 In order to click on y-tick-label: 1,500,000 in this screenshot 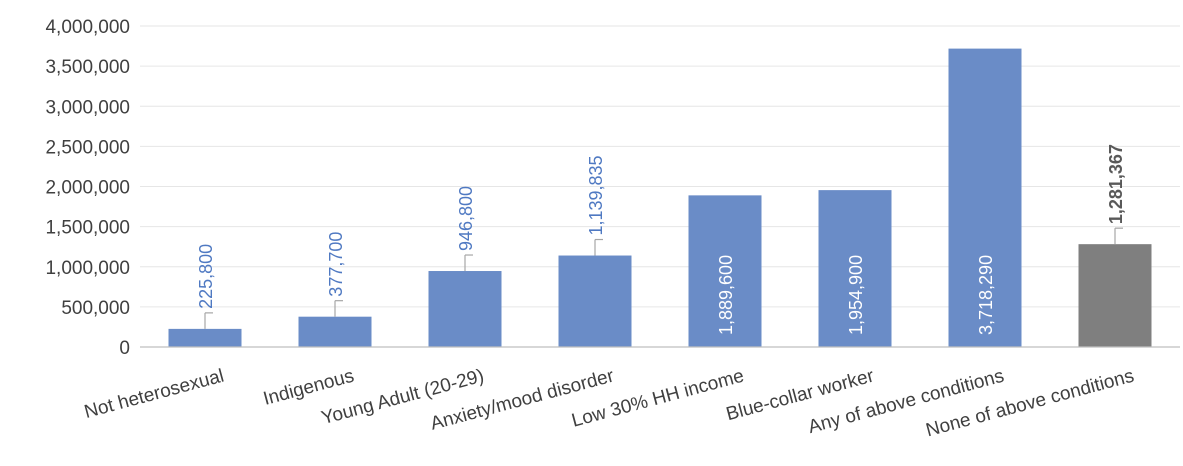, I will do `click(87, 228)`.